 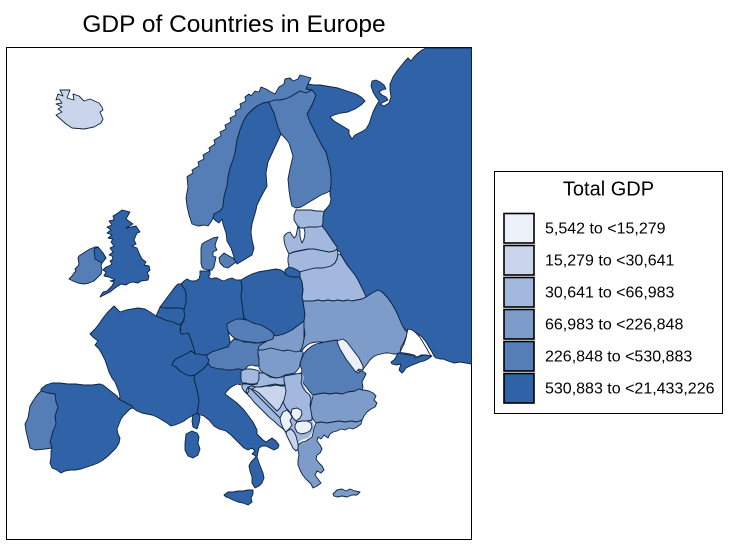 What do you see at coordinates (610, 261) in the screenshot?
I see `svg-text: 15,279 to <30,641` at bounding box center [610, 261].